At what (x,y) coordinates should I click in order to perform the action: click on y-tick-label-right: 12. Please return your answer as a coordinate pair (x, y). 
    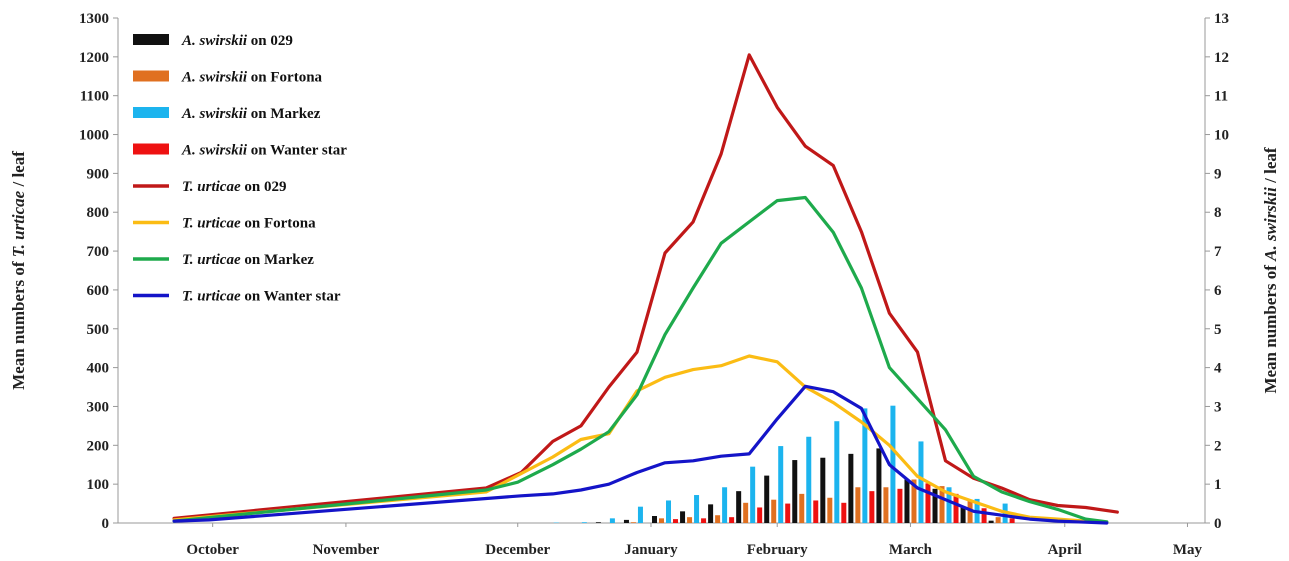
    Looking at the image, I should click on (1221, 58).